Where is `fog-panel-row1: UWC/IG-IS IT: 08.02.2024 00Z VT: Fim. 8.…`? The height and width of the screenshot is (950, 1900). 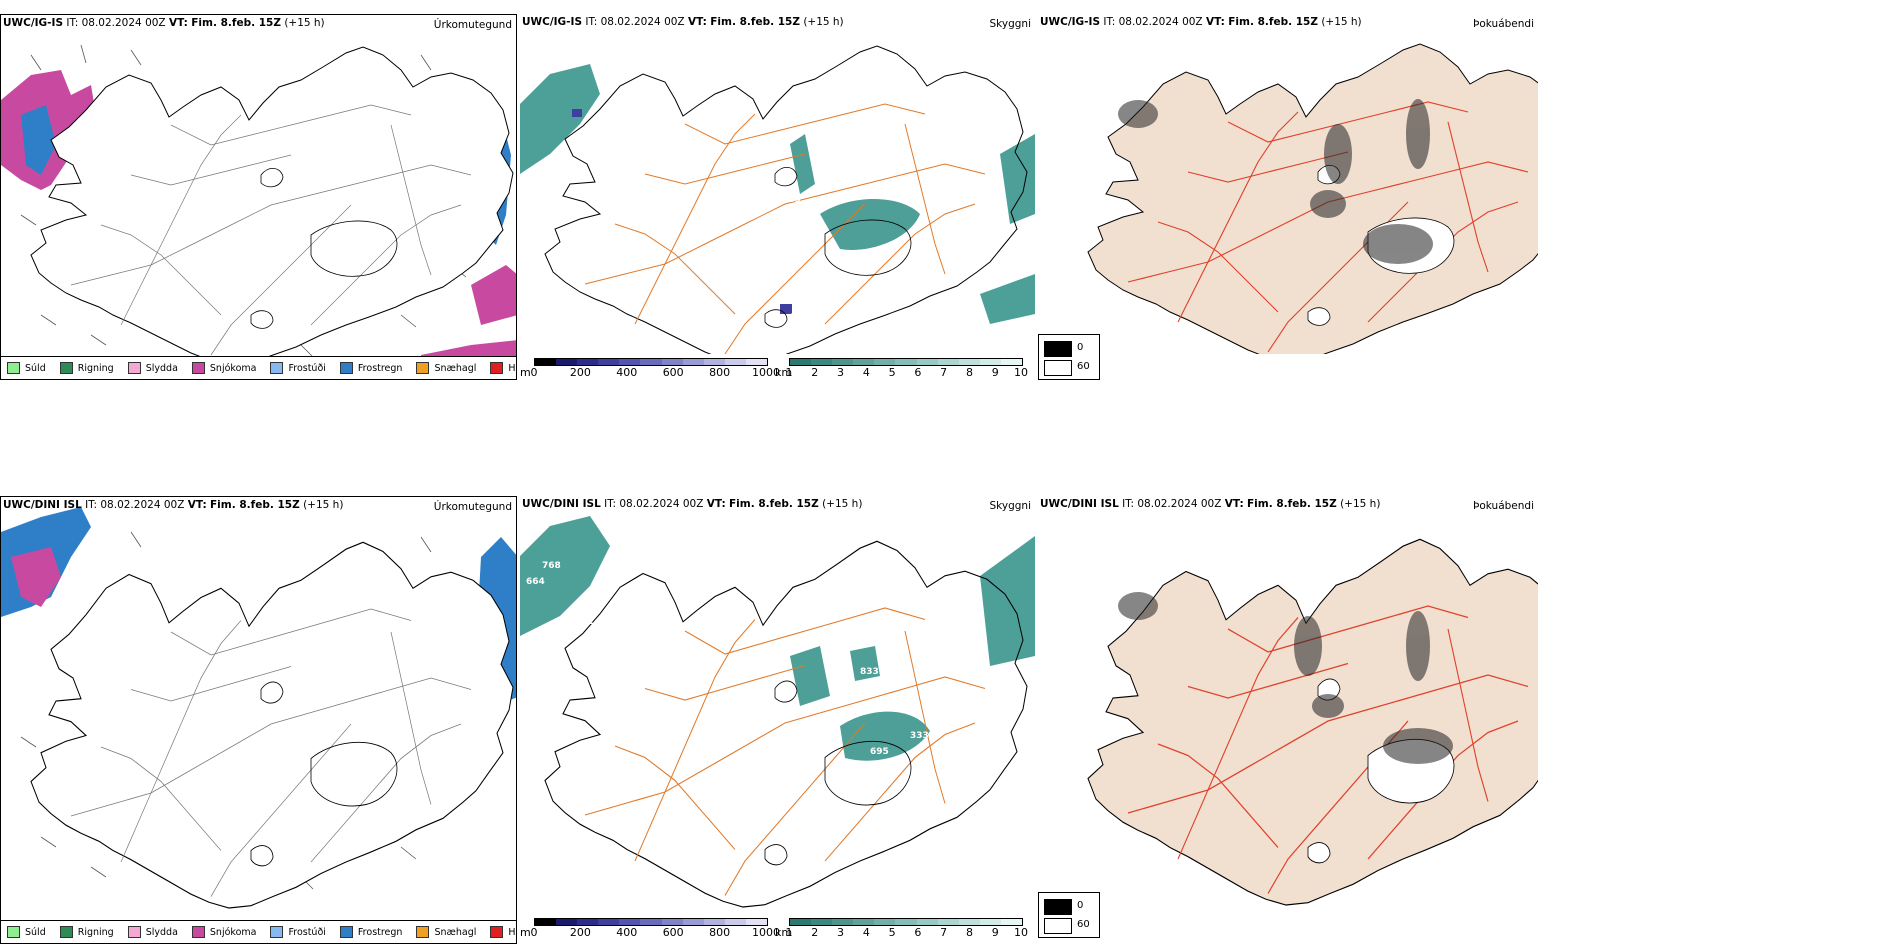 fog-panel-row1: UWC/IG-IS IT: 08.02.2024 00Z VT: Fim. 8.… is located at coordinates (1288, 197).